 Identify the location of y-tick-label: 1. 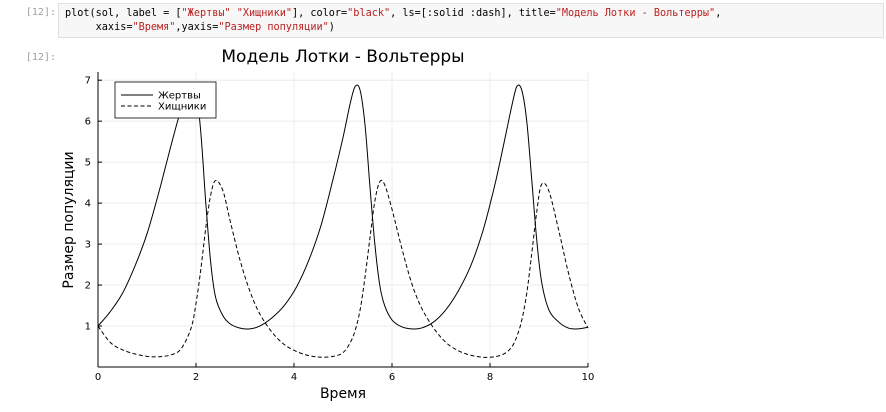
(88, 327).